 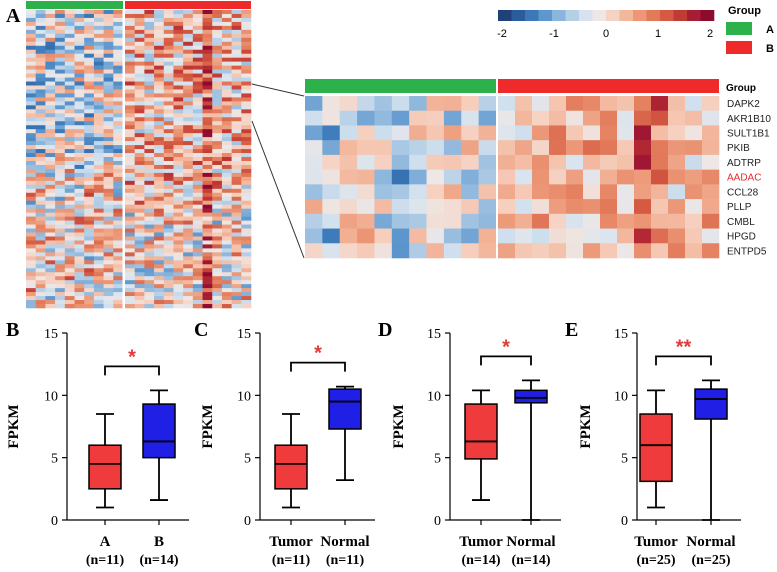 I want to click on color-scale-segment, so click(x=626, y=15).